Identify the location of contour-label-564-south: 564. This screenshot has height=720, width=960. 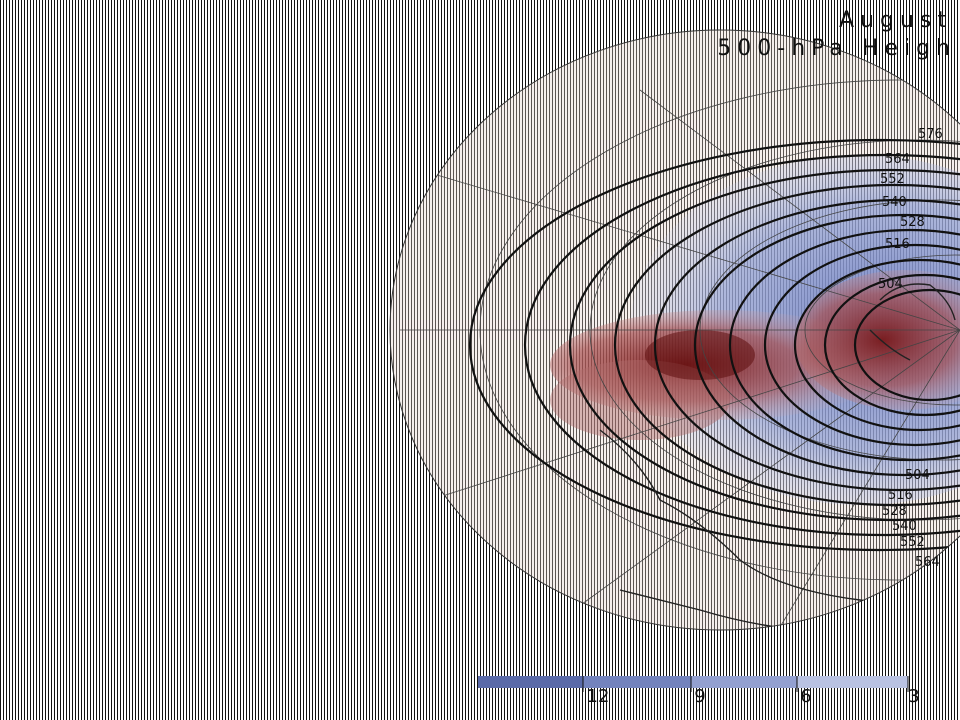
(927, 562).